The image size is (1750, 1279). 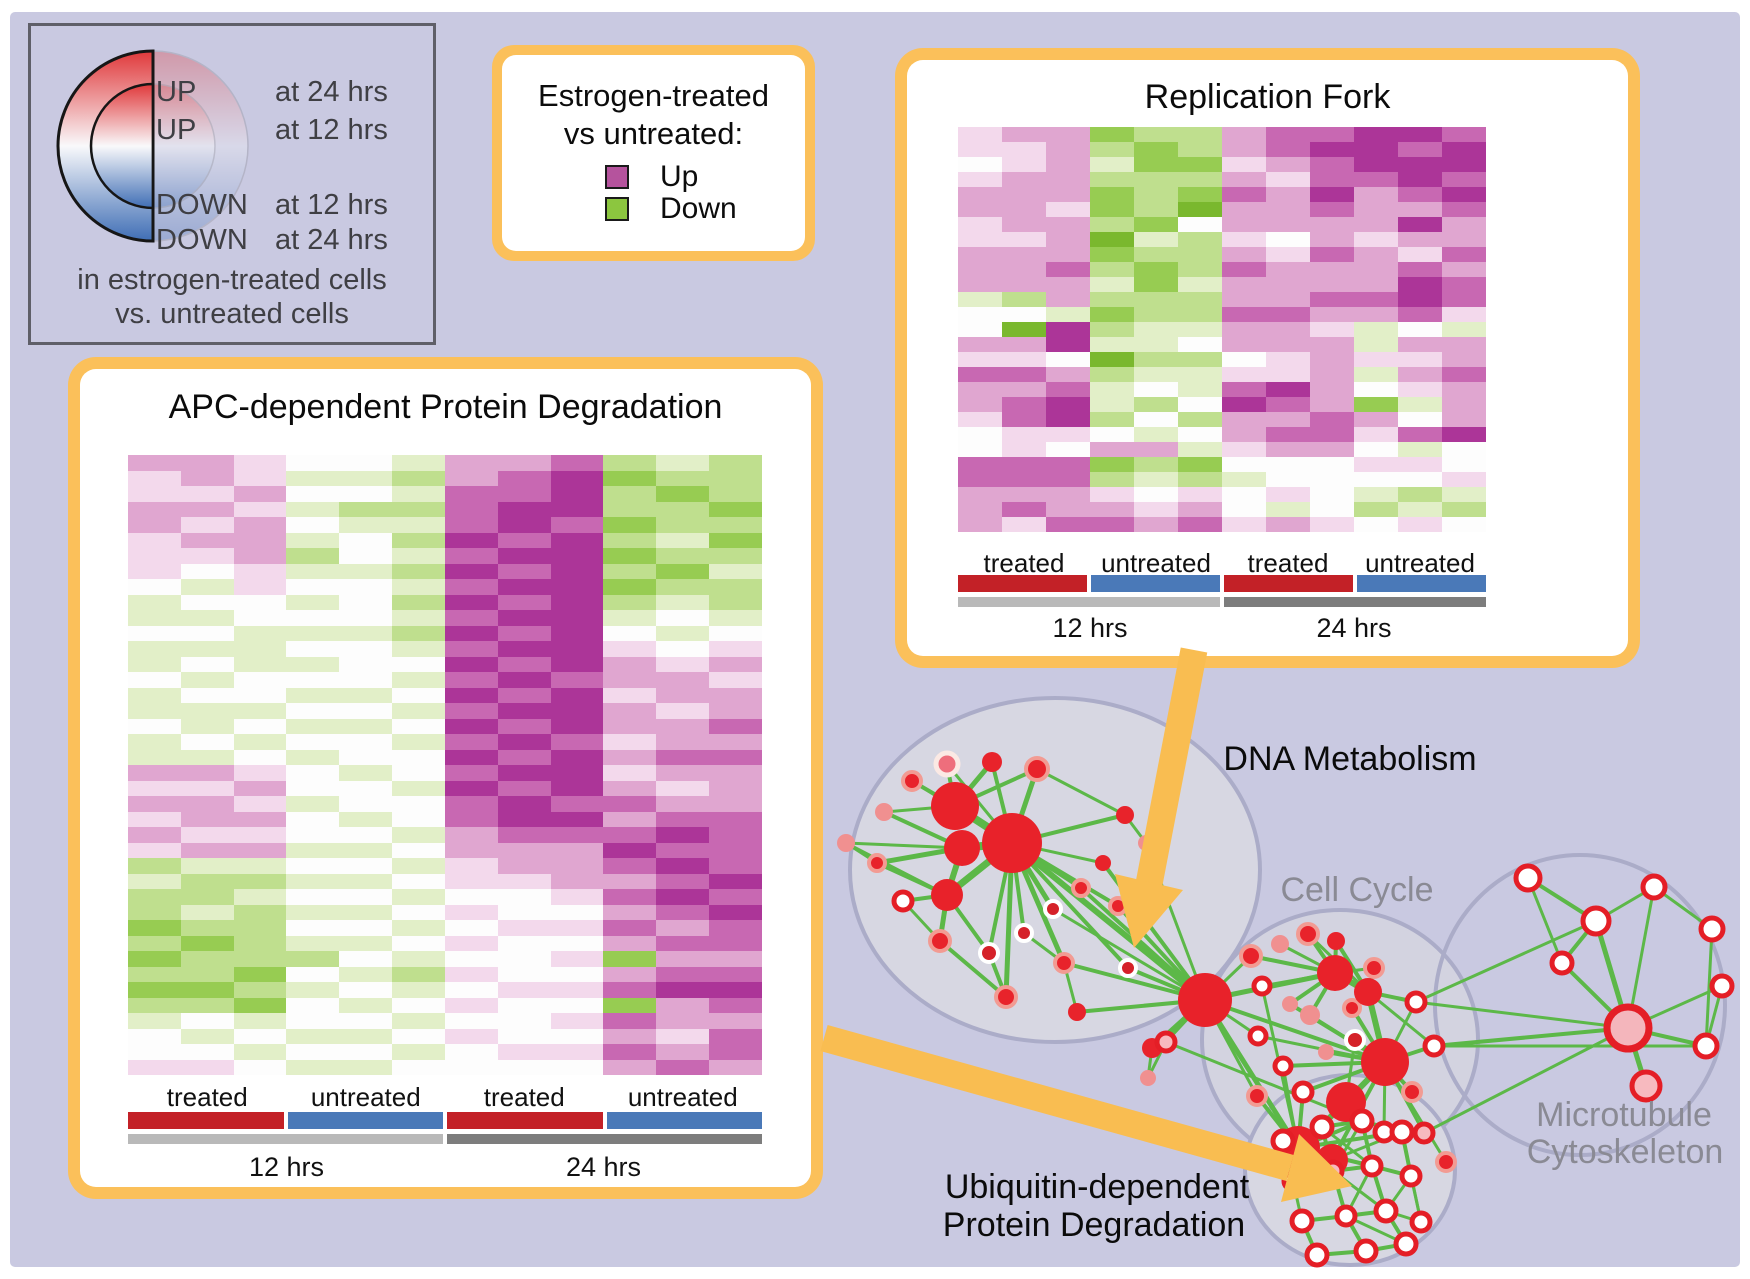 I want to click on direction-label: UP, so click(x=176, y=130).